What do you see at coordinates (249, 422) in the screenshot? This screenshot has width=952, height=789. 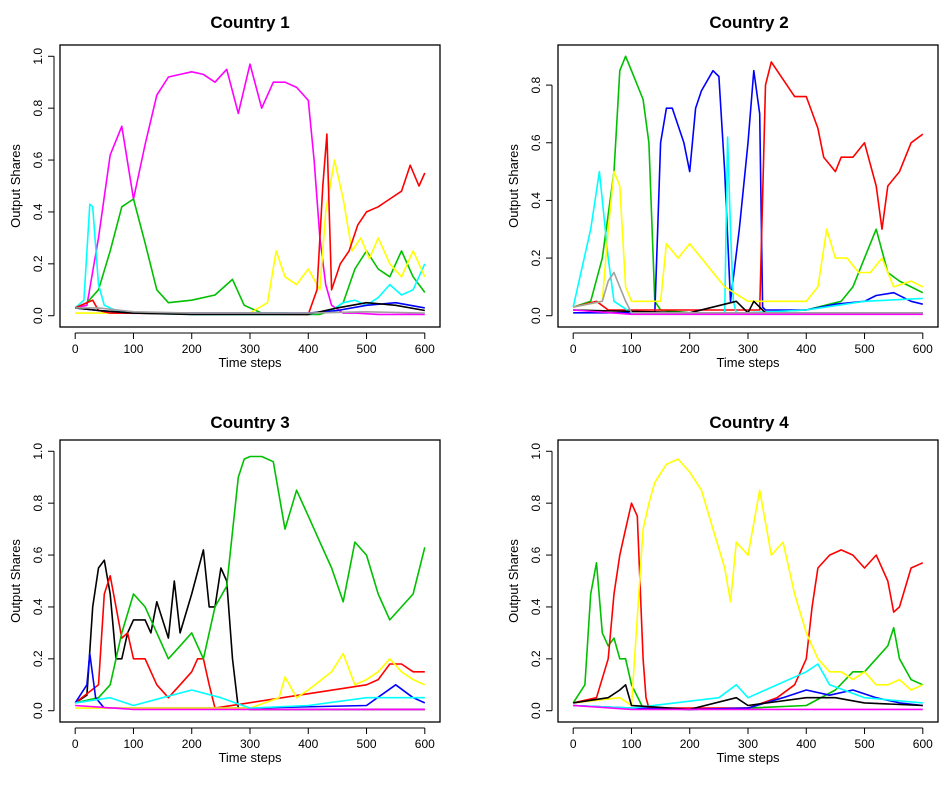 I see `chart-title: Country 3` at bounding box center [249, 422].